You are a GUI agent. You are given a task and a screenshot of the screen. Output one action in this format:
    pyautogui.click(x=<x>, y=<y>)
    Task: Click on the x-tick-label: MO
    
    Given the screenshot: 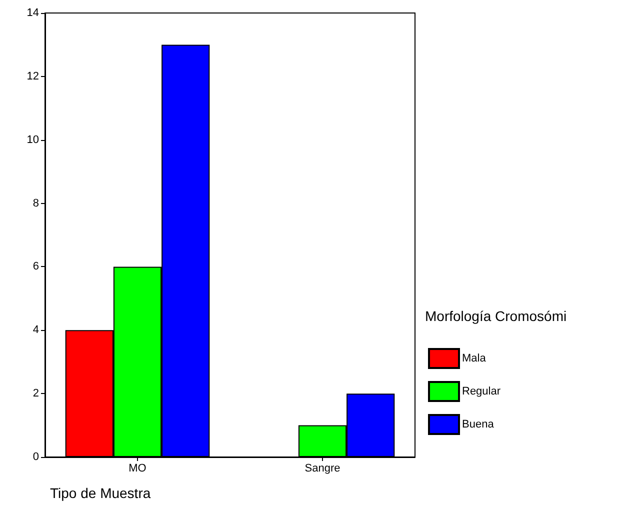 What is the action you would take?
    pyautogui.click(x=137, y=468)
    